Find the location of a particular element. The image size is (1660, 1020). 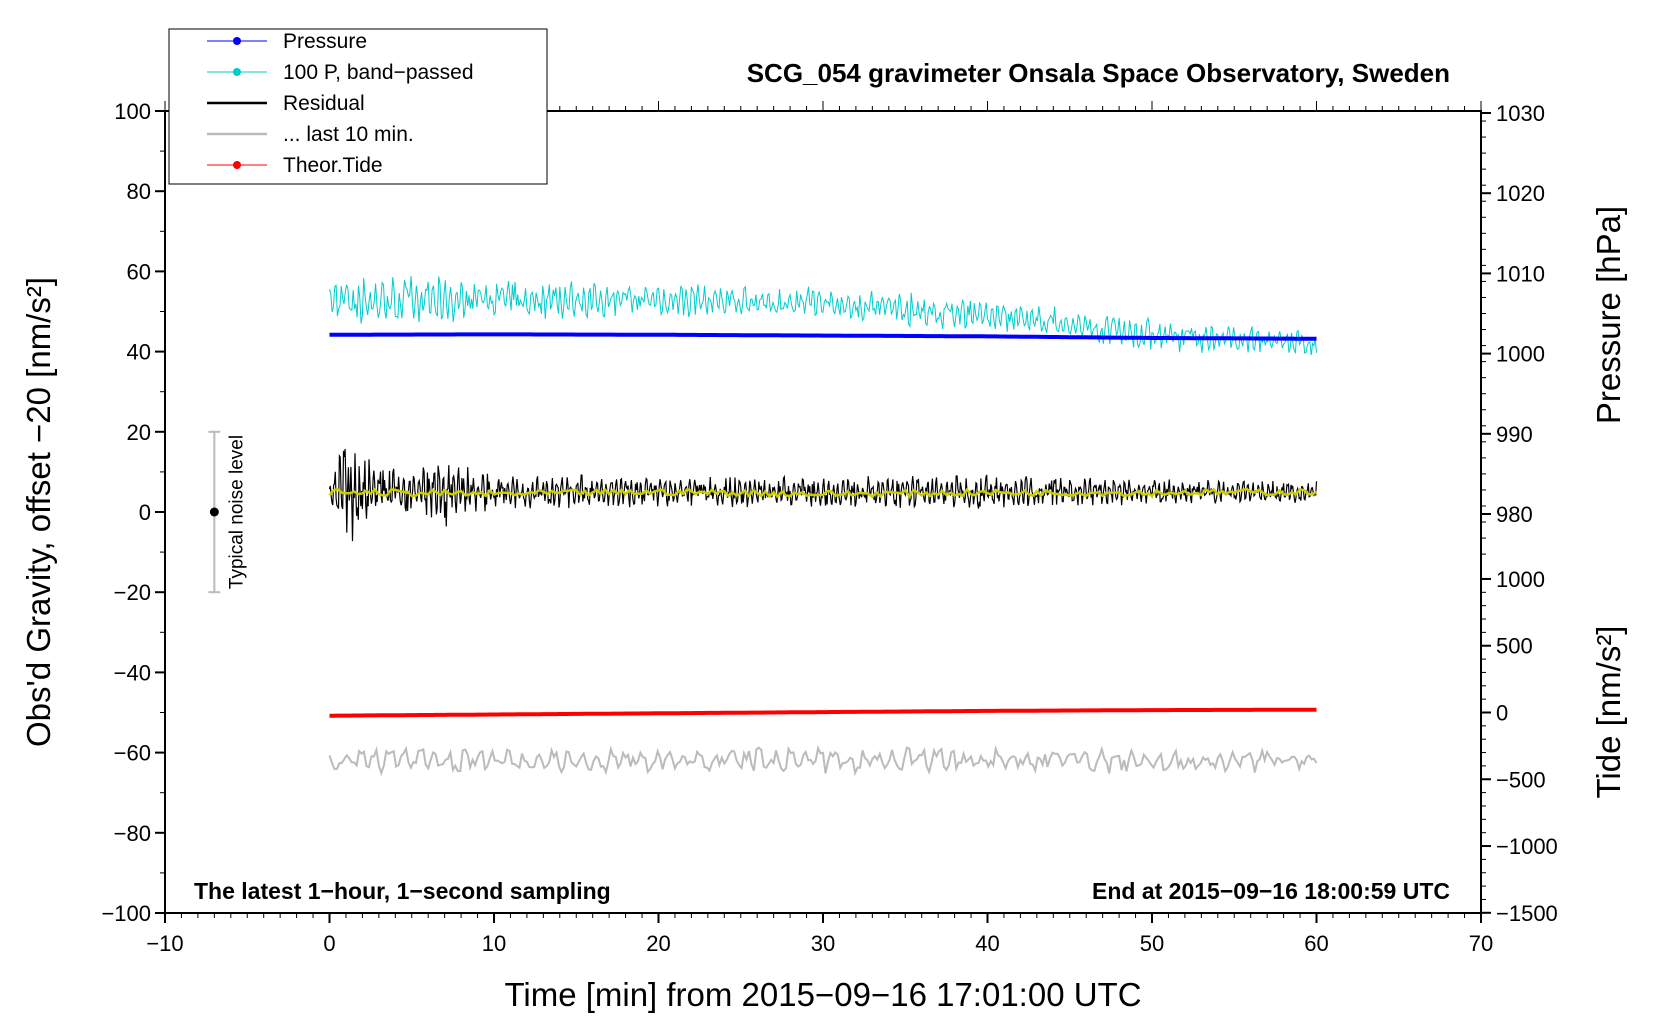

y-tick-label: 60 is located at coordinates (139, 271).